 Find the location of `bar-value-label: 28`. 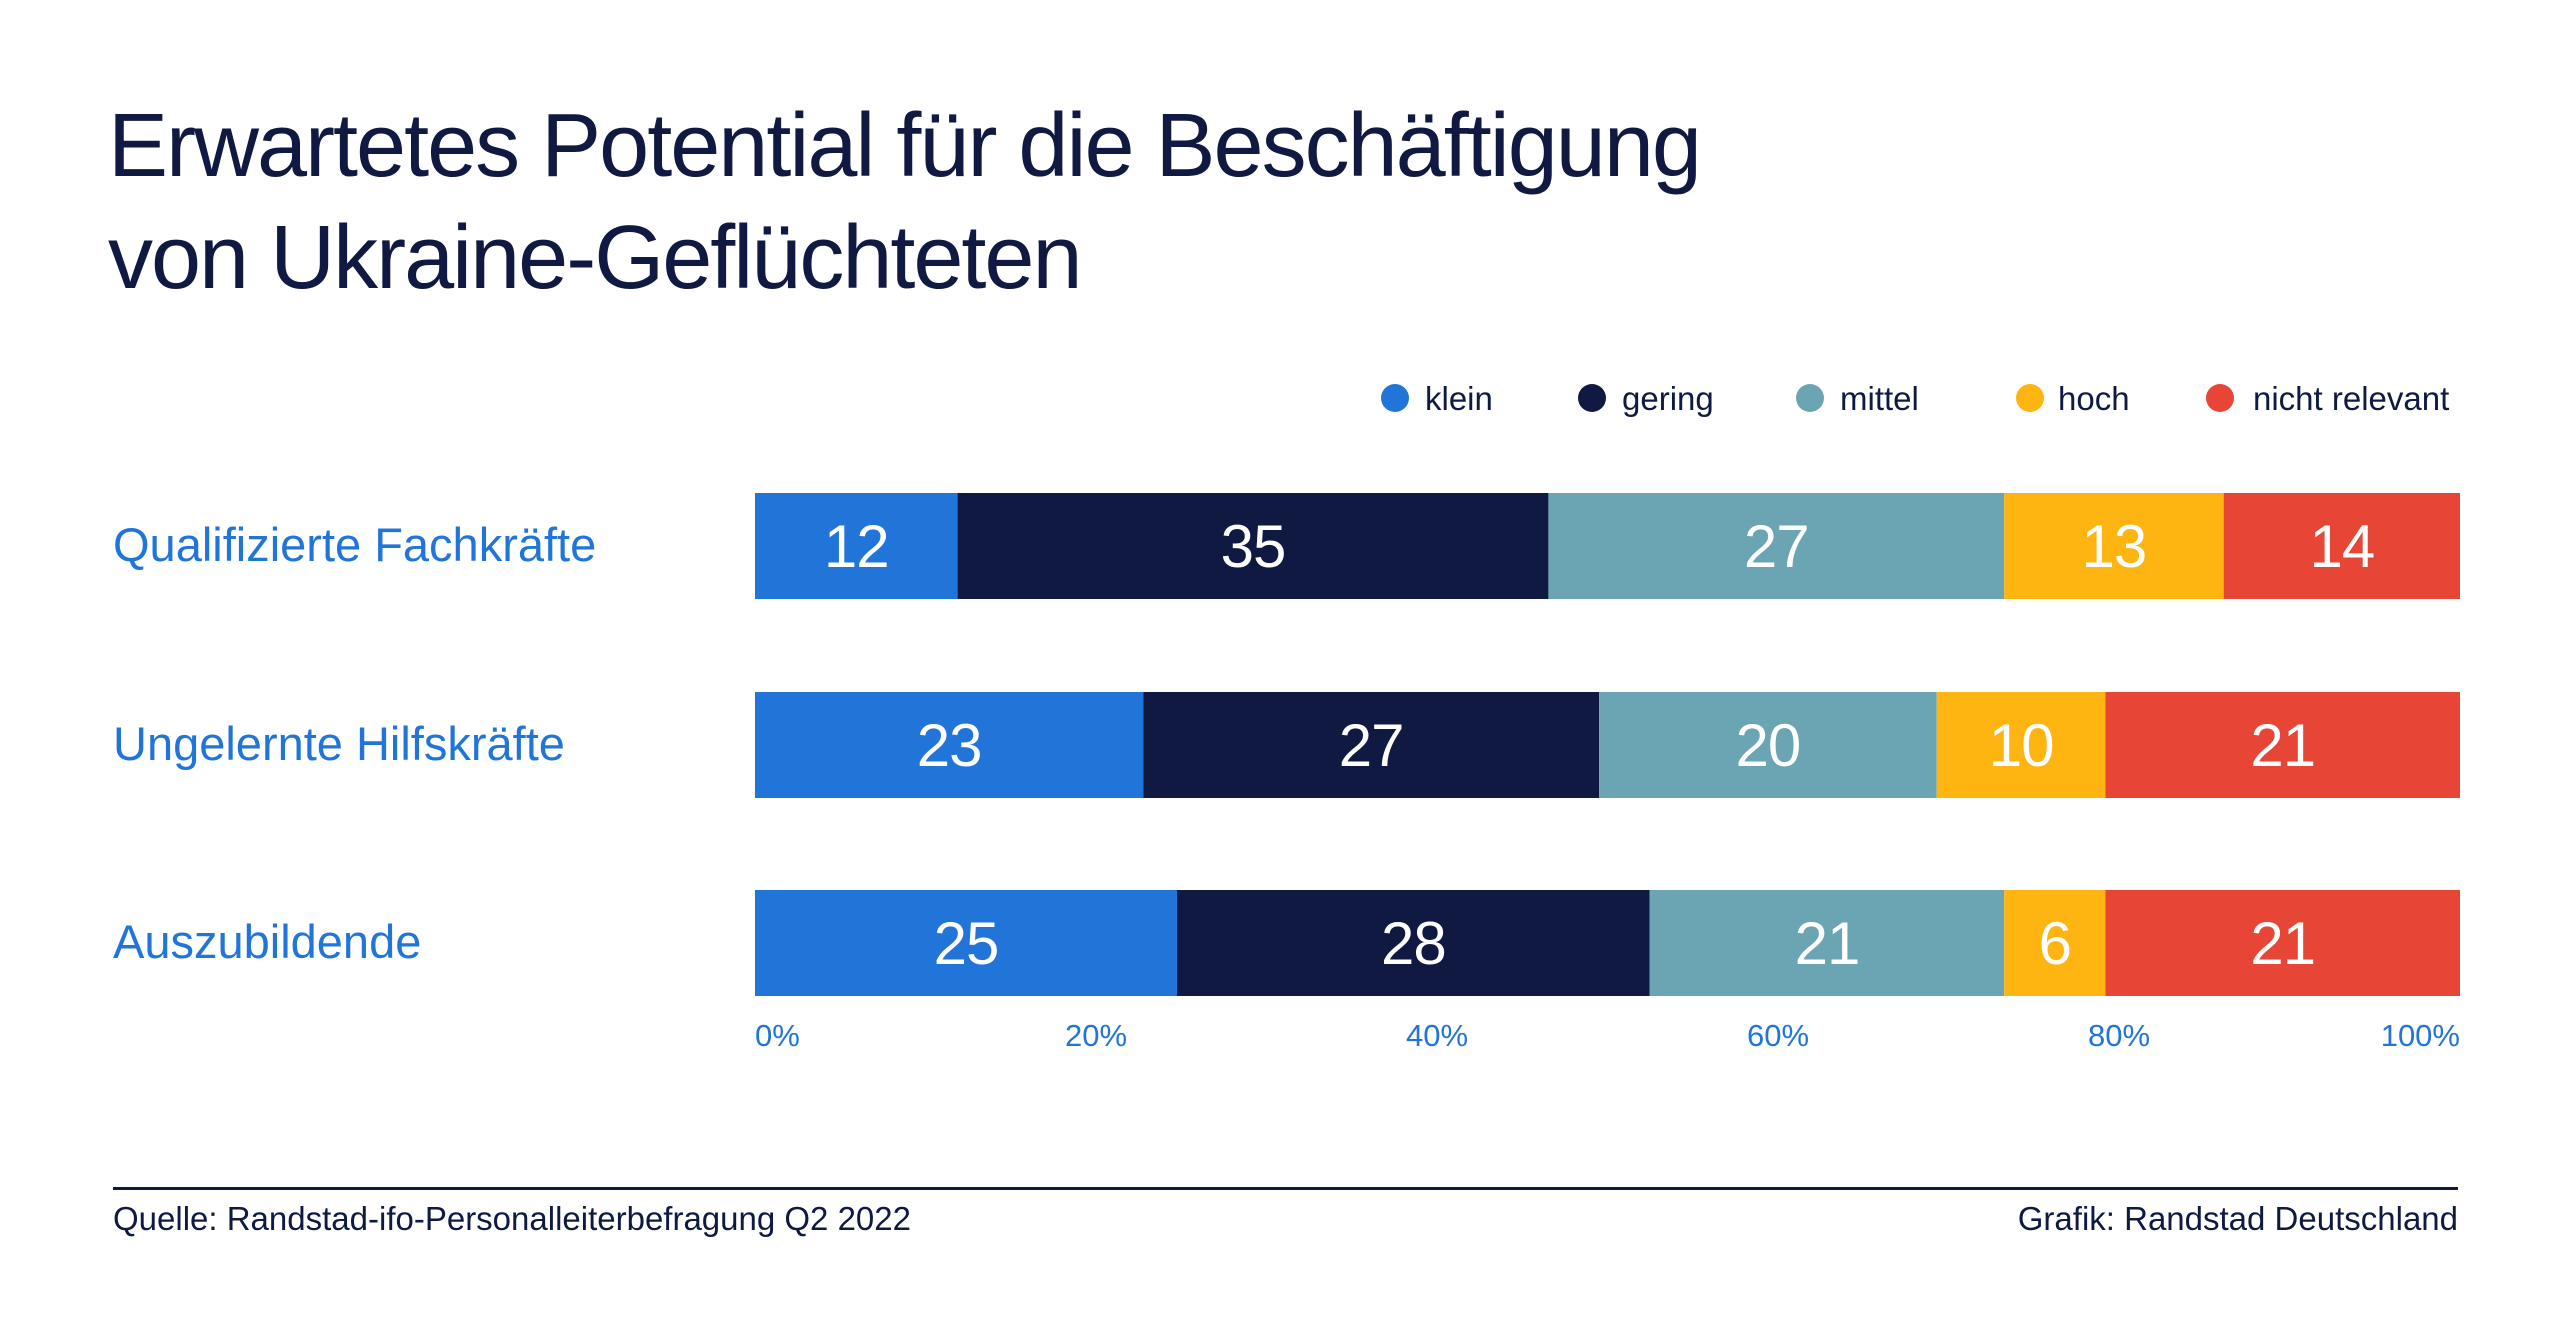

bar-value-label: 28 is located at coordinates (1413, 943).